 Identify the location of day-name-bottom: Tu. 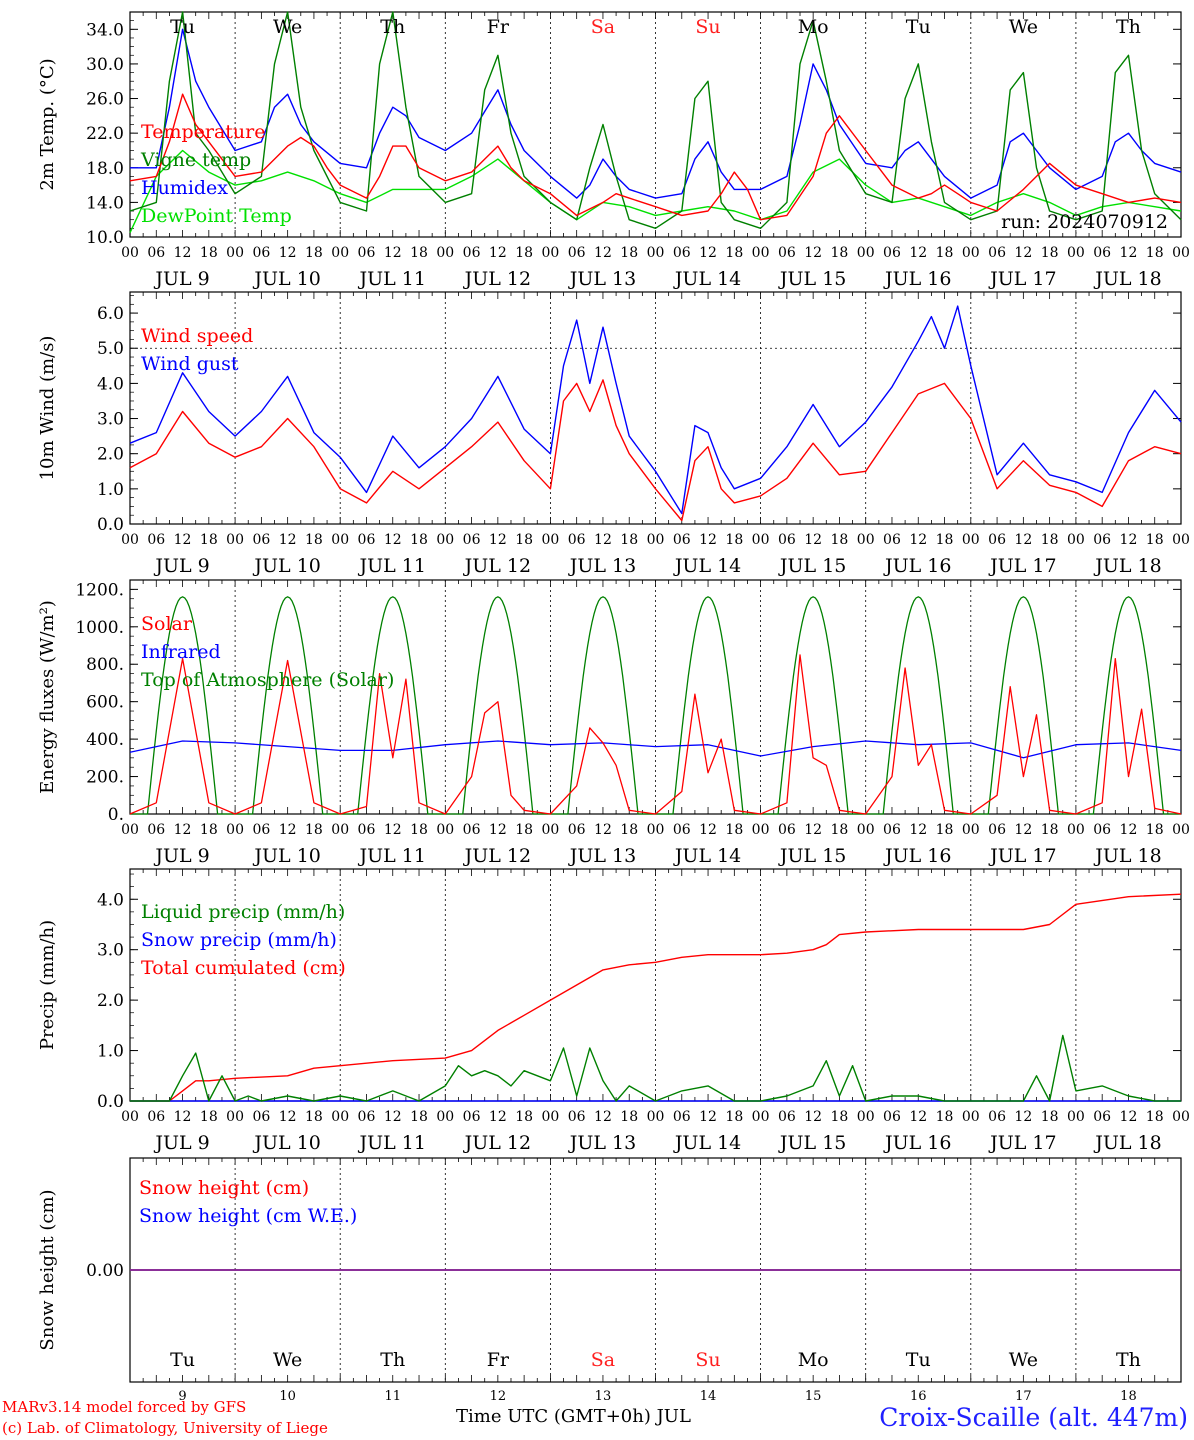
(182, 1360).